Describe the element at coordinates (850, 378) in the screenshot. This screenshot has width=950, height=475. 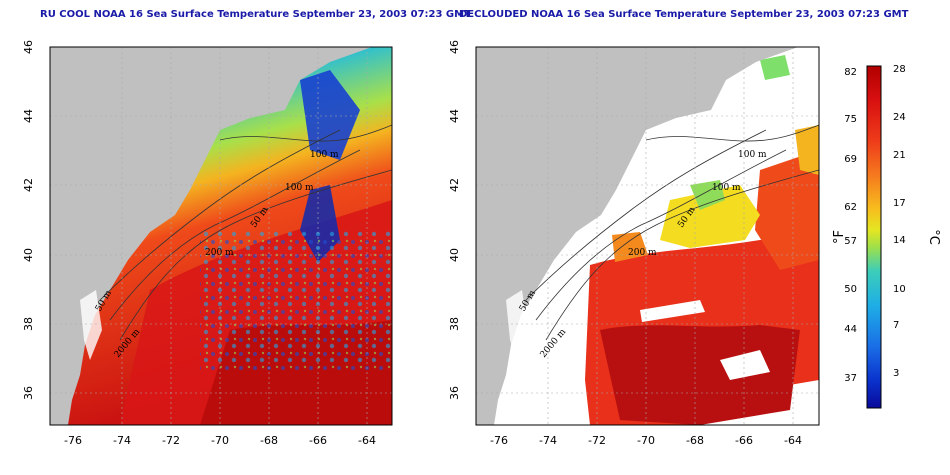
I see `fahrenheit-tick: 37` at that location.